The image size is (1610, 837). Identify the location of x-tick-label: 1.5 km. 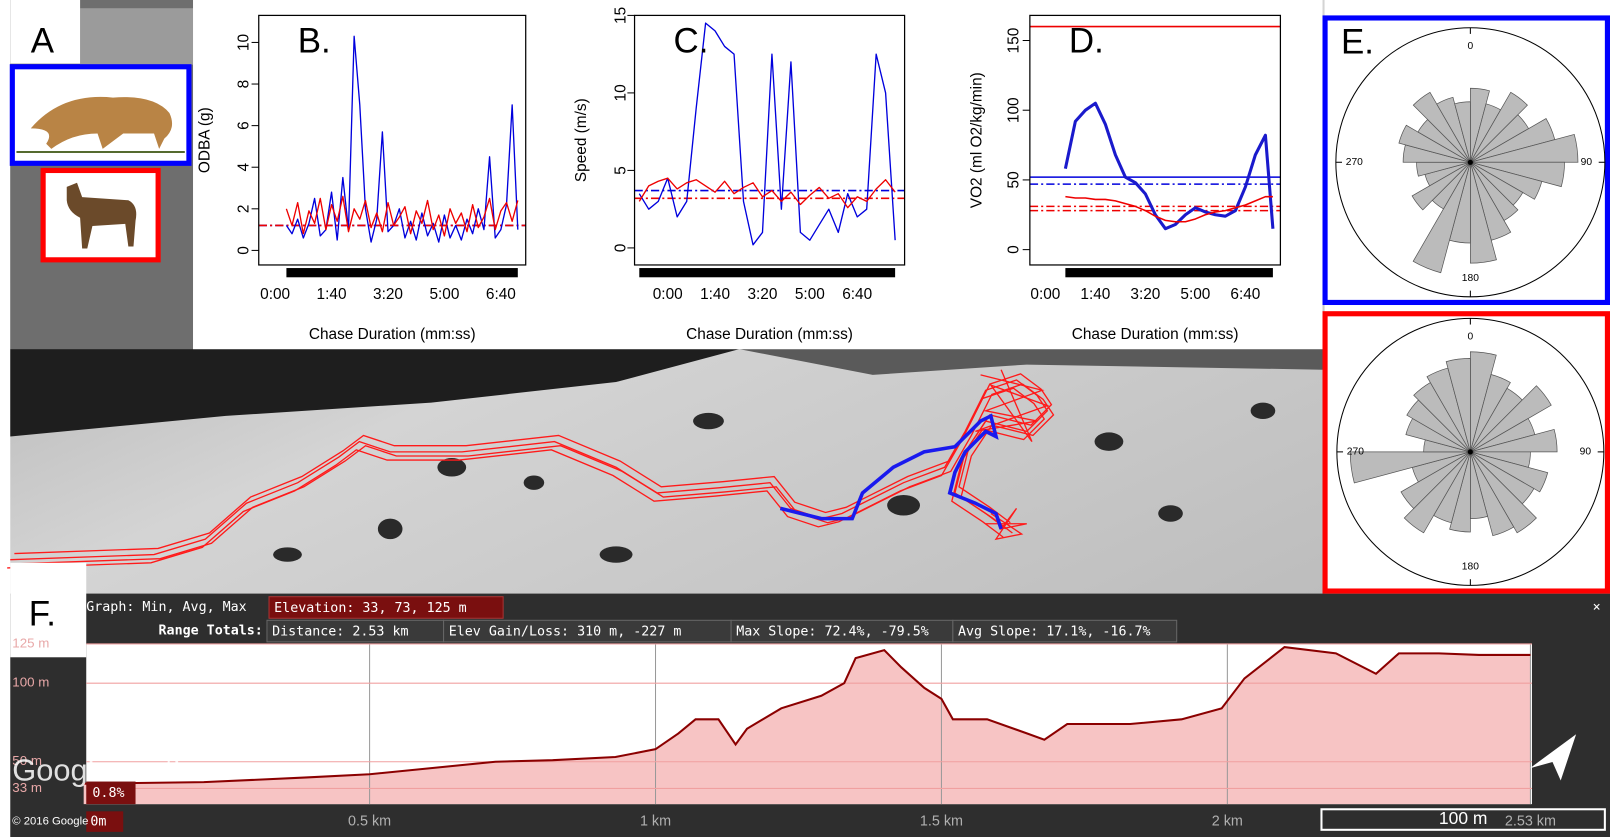
(941, 821).